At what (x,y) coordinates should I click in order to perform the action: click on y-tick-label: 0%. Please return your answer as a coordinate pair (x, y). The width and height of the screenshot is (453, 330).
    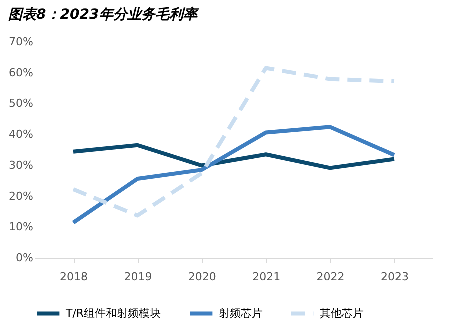
    Looking at the image, I should click on (25, 258).